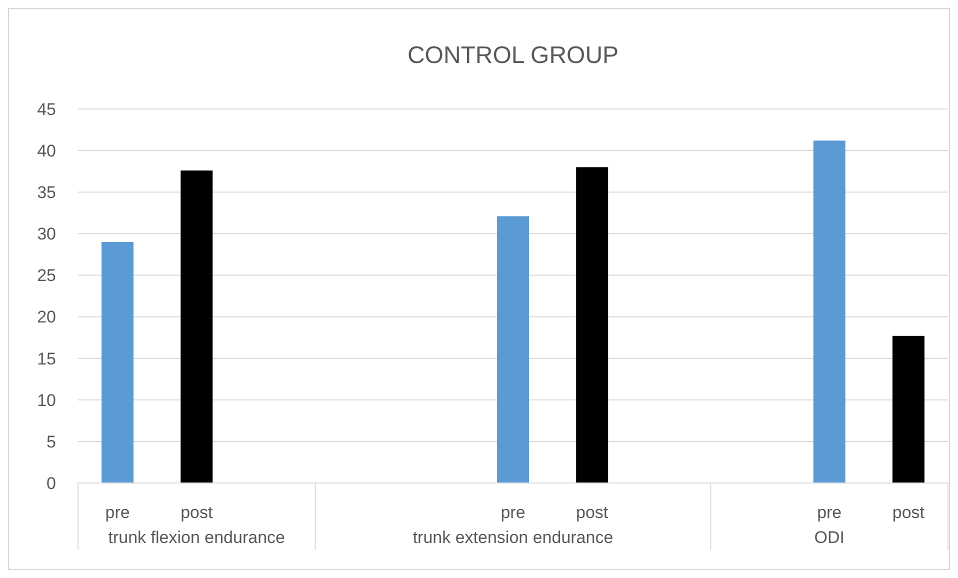 Image resolution: width=958 pixels, height=578 pixels. Describe the element at coordinates (46, 109) in the screenshot. I see `y-tick-label: 45` at that location.